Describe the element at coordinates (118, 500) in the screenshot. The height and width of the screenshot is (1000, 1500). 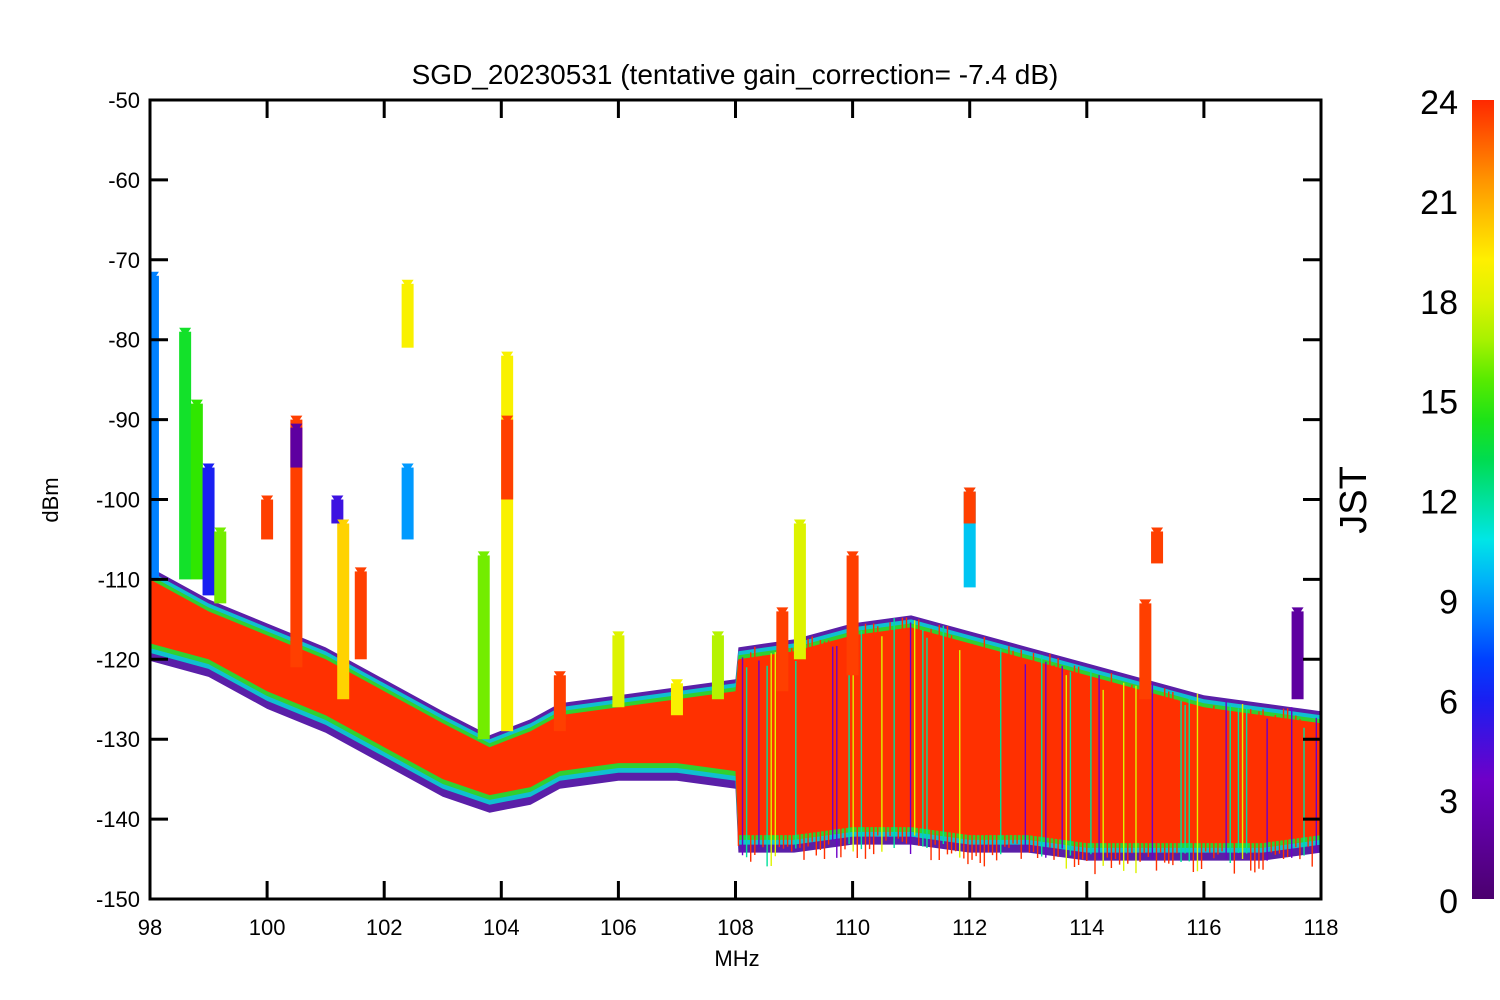
I see `y-tick-label: -100` at that location.